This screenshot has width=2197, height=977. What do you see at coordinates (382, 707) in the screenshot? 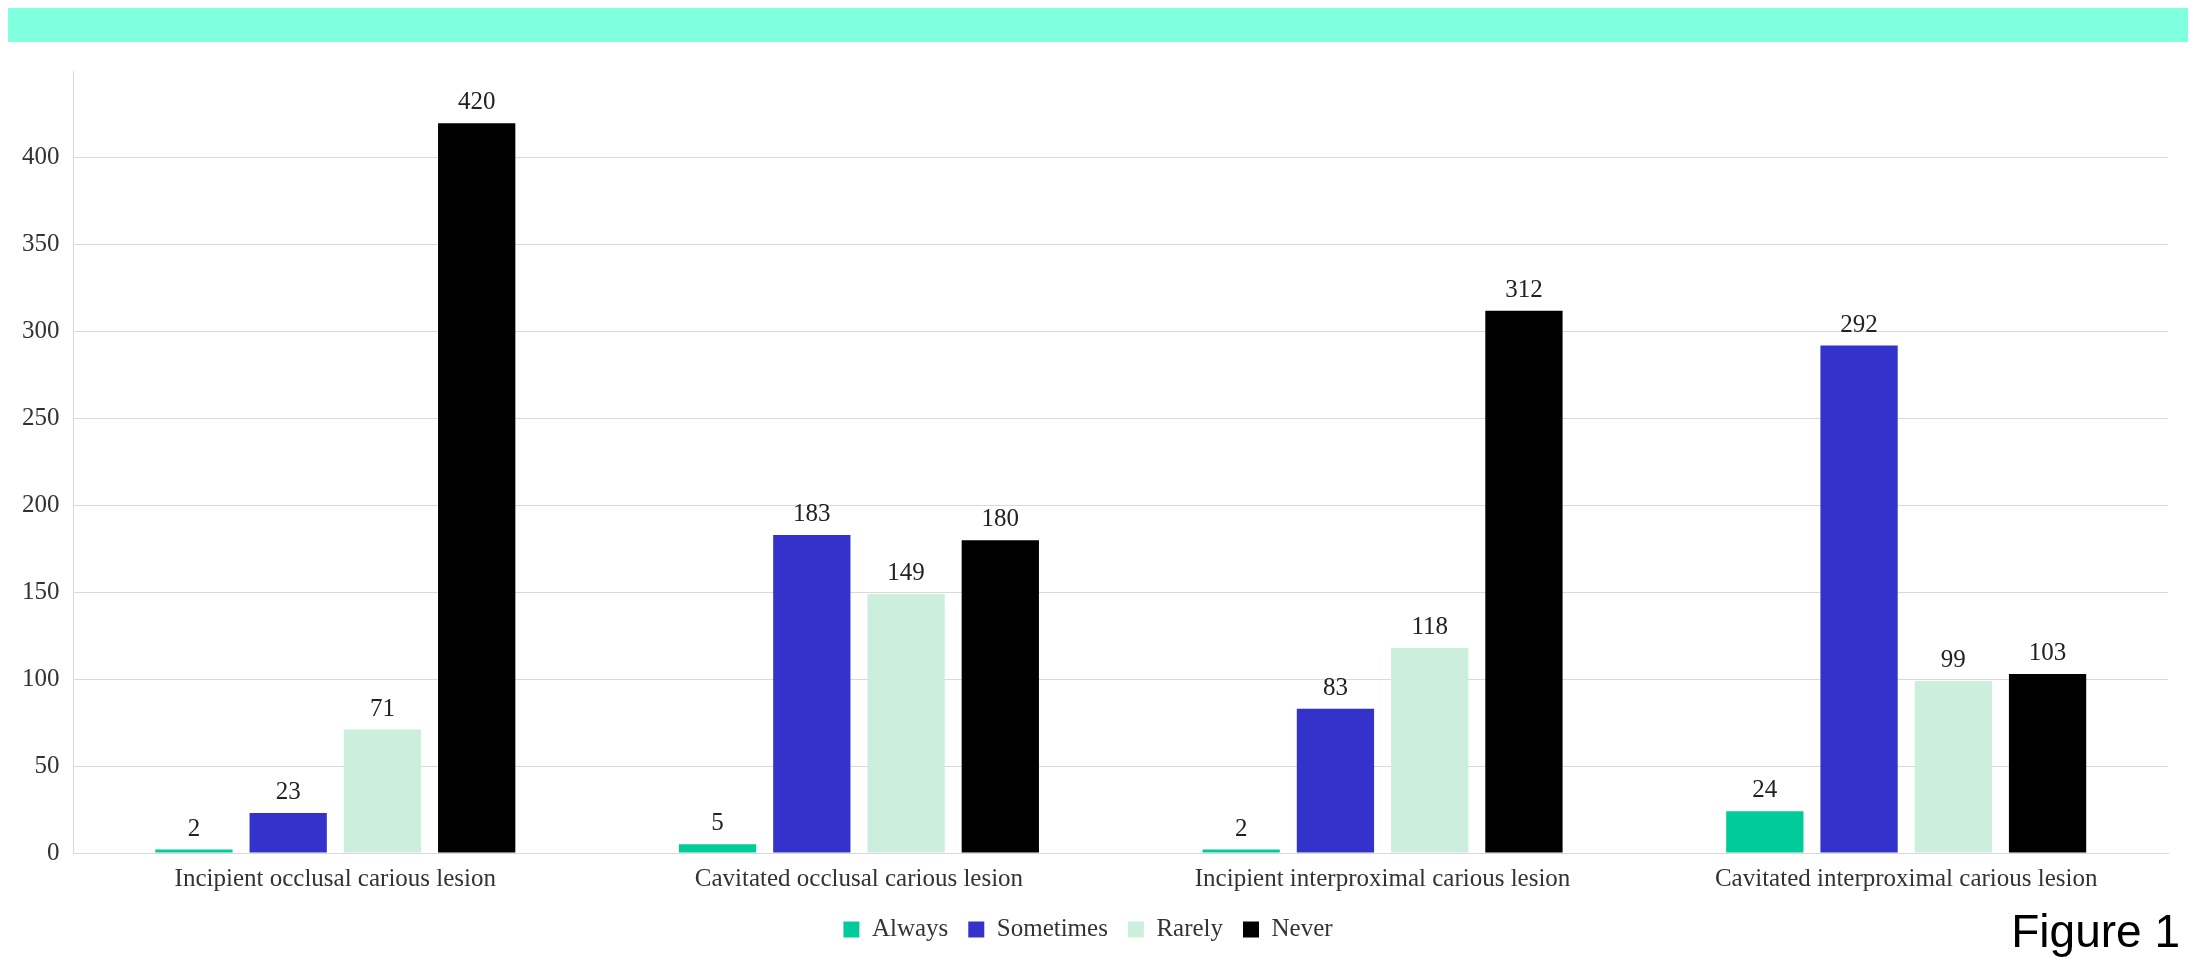
I see `data-label: 71` at bounding box center [382, 707].